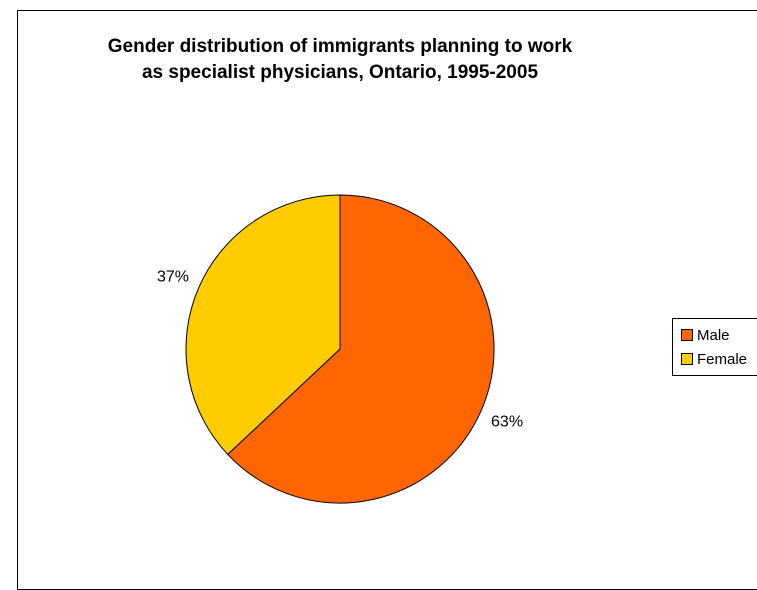 This screenshot has height=590, width=757. I want to click on legend-item-male: Male, so click(705, 335).